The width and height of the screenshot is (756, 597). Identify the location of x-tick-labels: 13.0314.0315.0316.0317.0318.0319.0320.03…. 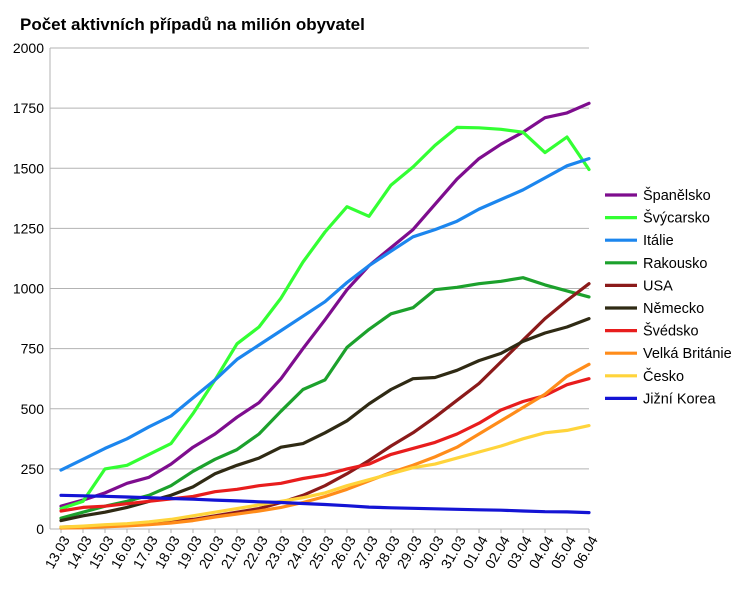
(320, 552).